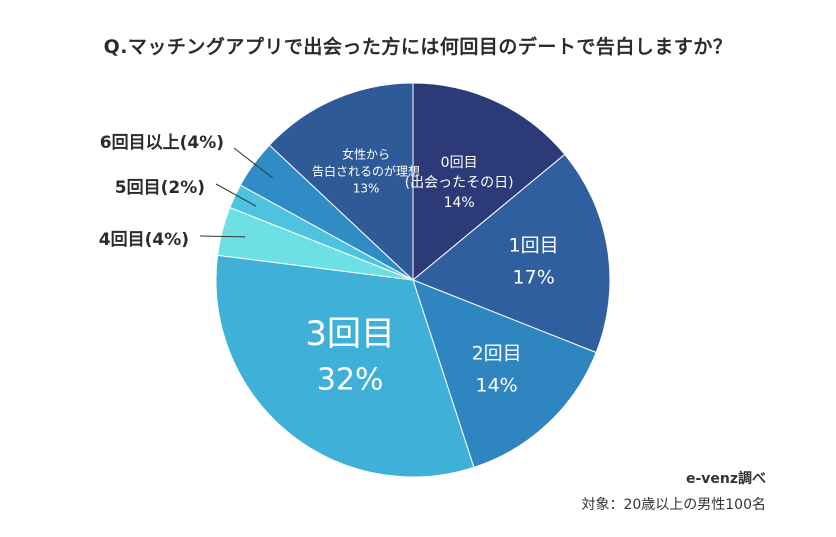  What do you see at coordinates (725, 479) in the screenshot?
I see `source-credit: e-venz調べ` at bounding box center [725, 479].